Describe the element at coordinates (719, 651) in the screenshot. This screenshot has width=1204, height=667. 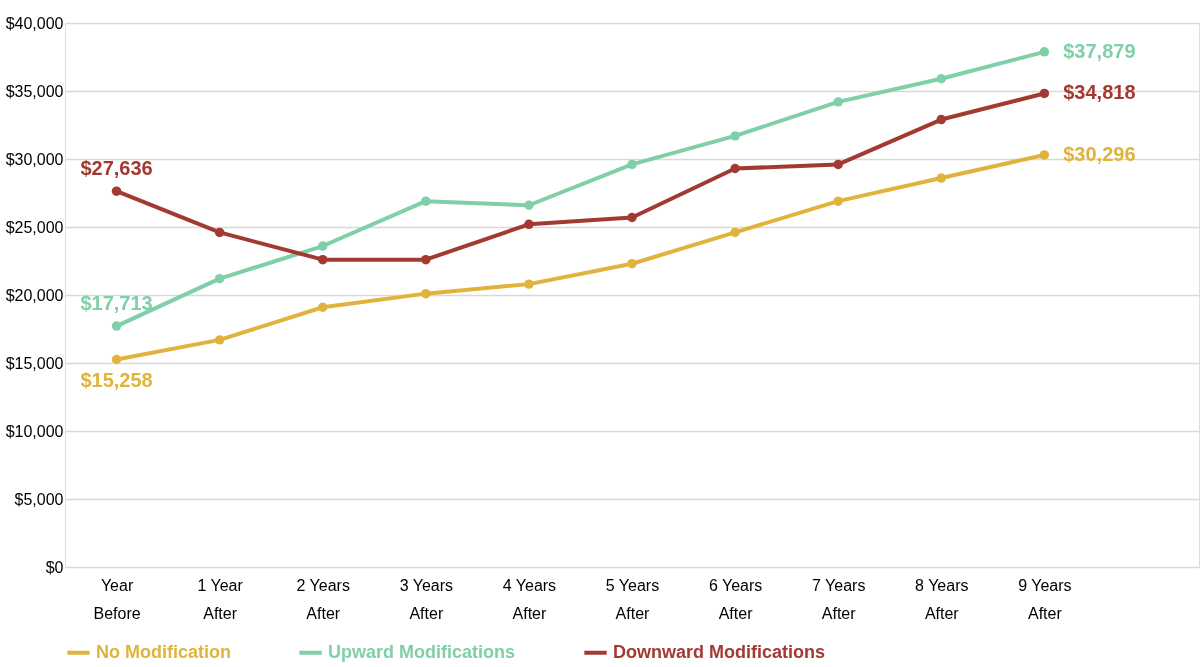
I see `legend-label: Downward Modifications` at that location.